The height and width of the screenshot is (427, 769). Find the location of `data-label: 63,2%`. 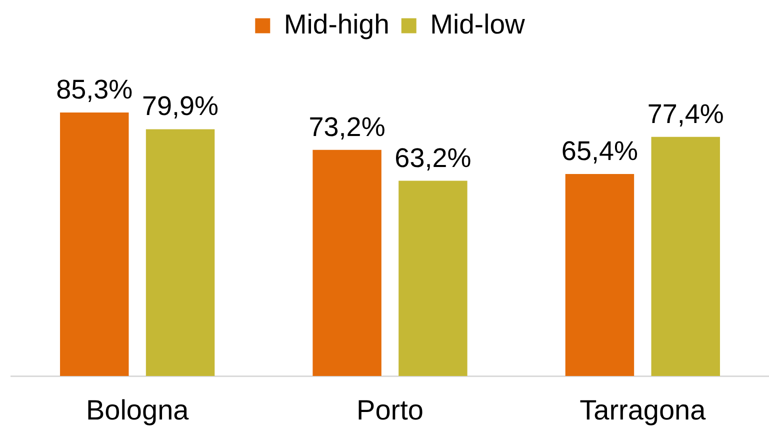

data-label: 63,2% is located at coordinates (433, 157).